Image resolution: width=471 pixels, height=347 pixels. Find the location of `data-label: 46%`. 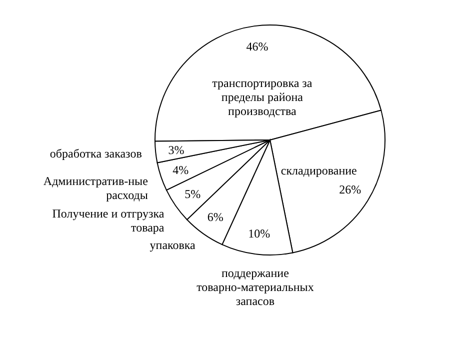

data-label: 46% is located at coordinates (257, 47).